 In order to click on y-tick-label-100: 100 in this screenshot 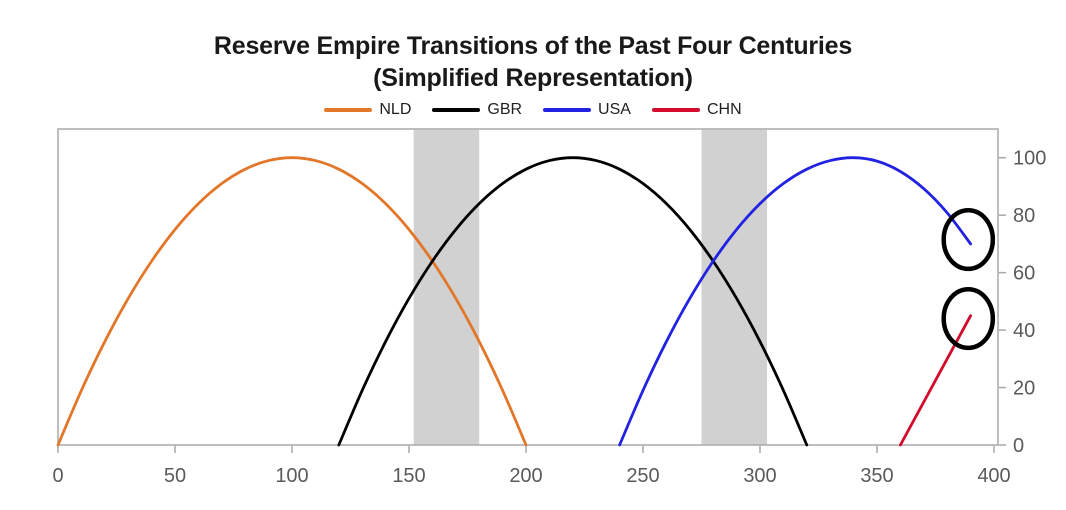, I will do `click(1029, 159)`.